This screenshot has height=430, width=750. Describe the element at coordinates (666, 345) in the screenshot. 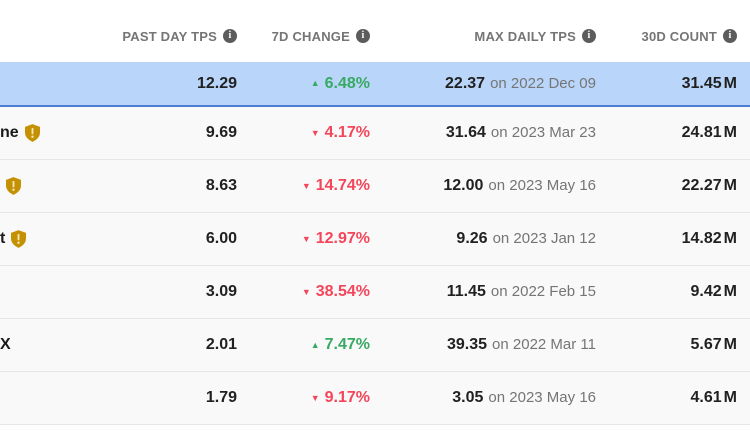

I see `30d-count-value: 5.67 M` at that location.